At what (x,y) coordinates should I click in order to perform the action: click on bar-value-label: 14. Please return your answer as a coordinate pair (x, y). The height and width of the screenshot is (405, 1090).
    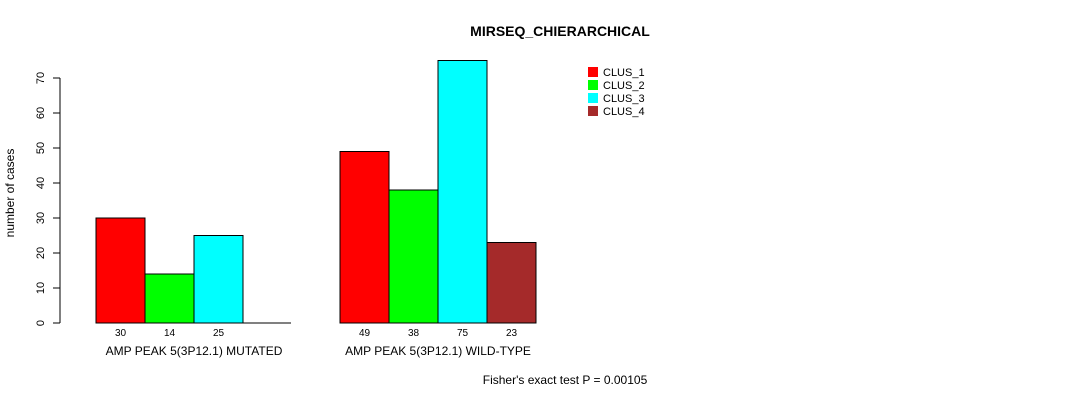
    Looking at the image, I should click on (170, 333).